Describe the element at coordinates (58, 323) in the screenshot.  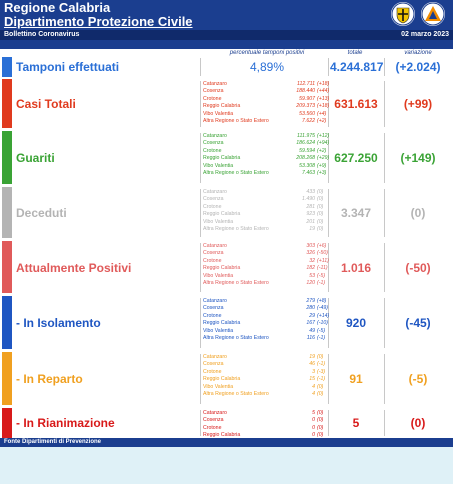
I see `section-label: - In Isolamento` at that location.